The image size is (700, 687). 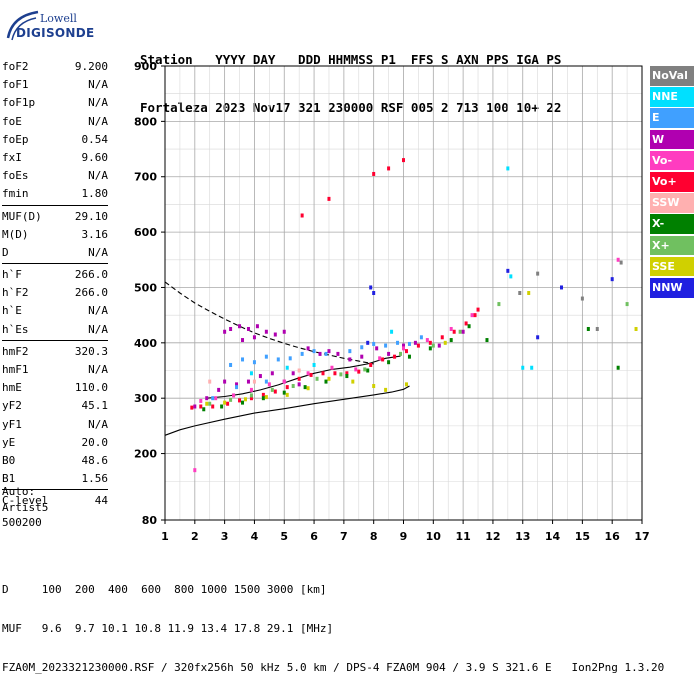 What do you see at coordinates (55, 352) in the screenshot?
I see `param-row: hmF2 320.3` at bounding box center [55, 352].